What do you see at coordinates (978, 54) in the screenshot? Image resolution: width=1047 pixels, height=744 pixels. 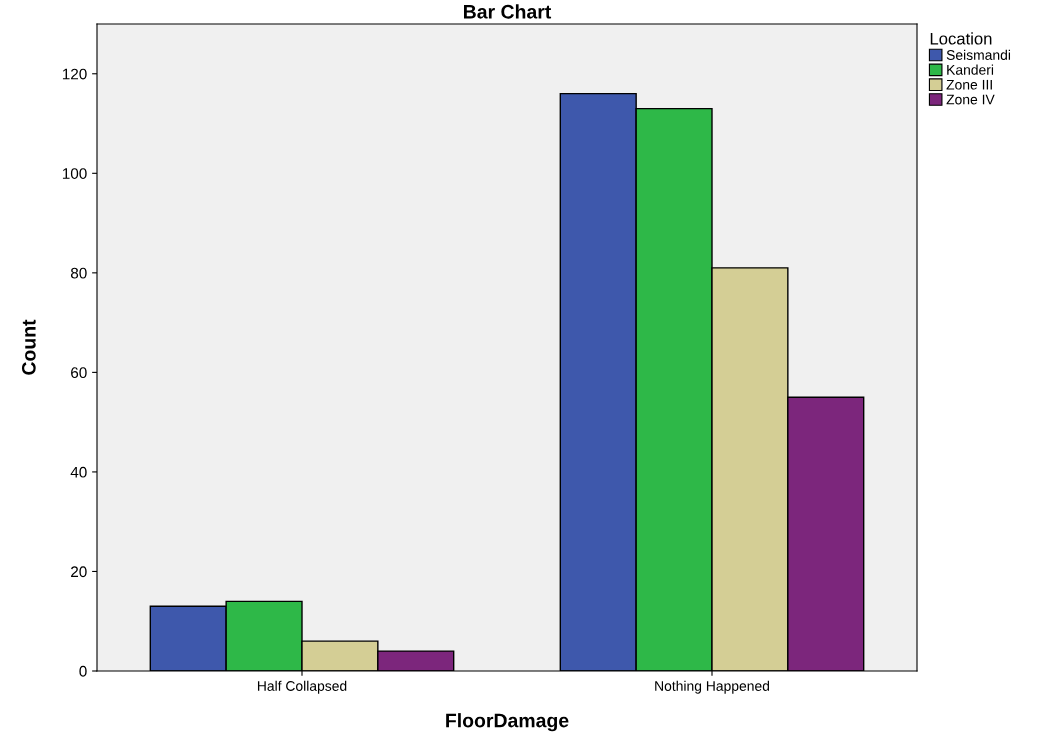 I see `legend-label: Seismandi` at bounding box center [978, 54].